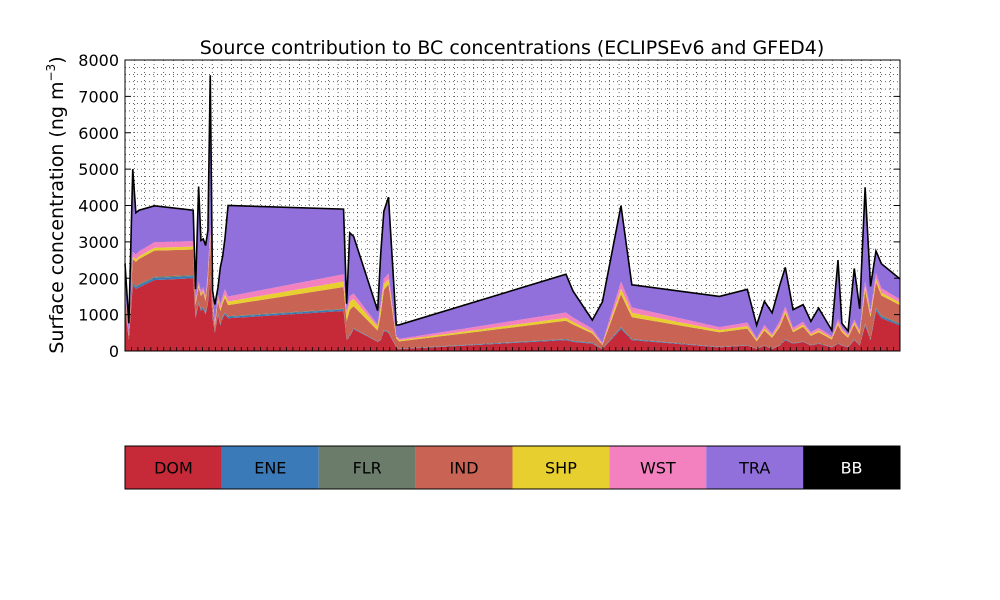  What do you see at coordinates (98, 133) in the screenshot?
I see `y-tick-label: 6000` at bounding box center [98, 133].